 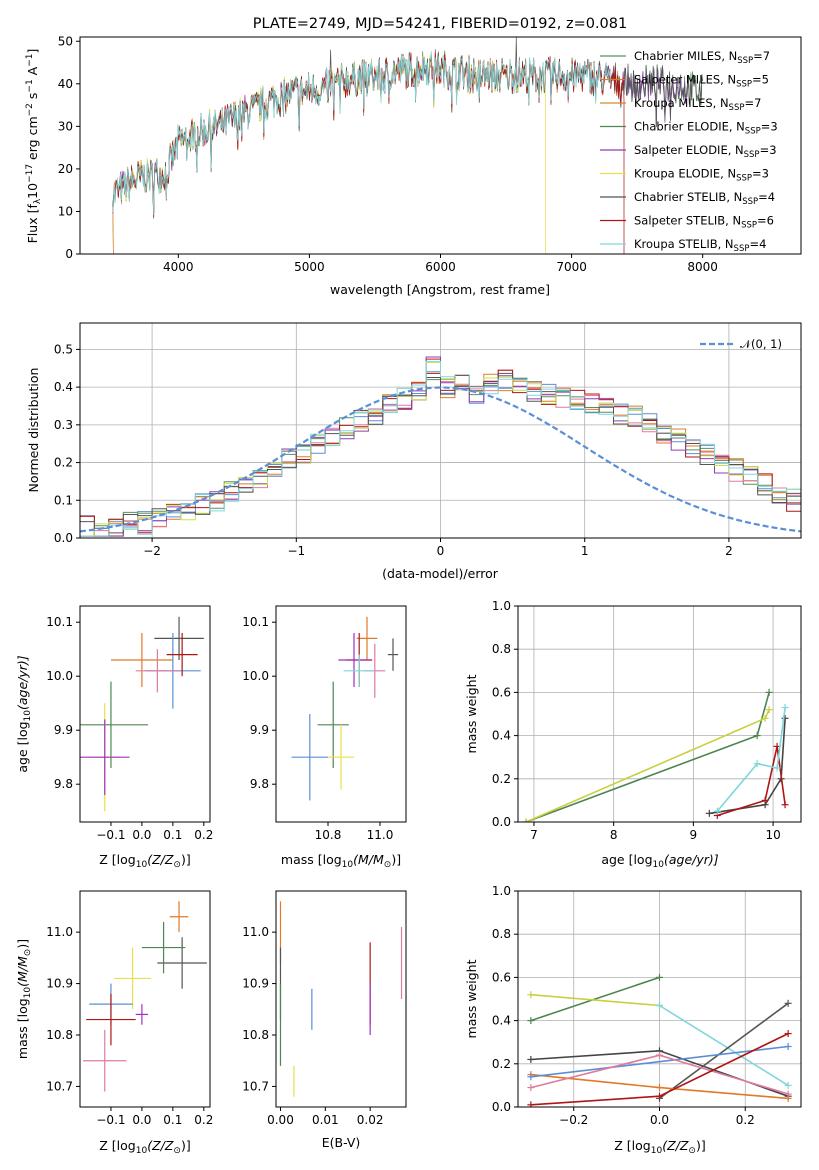 What do you see at coordinates (152, 551) in the screenshot?
I see `x-tick-label: −2` at bounding box center [152, 551].